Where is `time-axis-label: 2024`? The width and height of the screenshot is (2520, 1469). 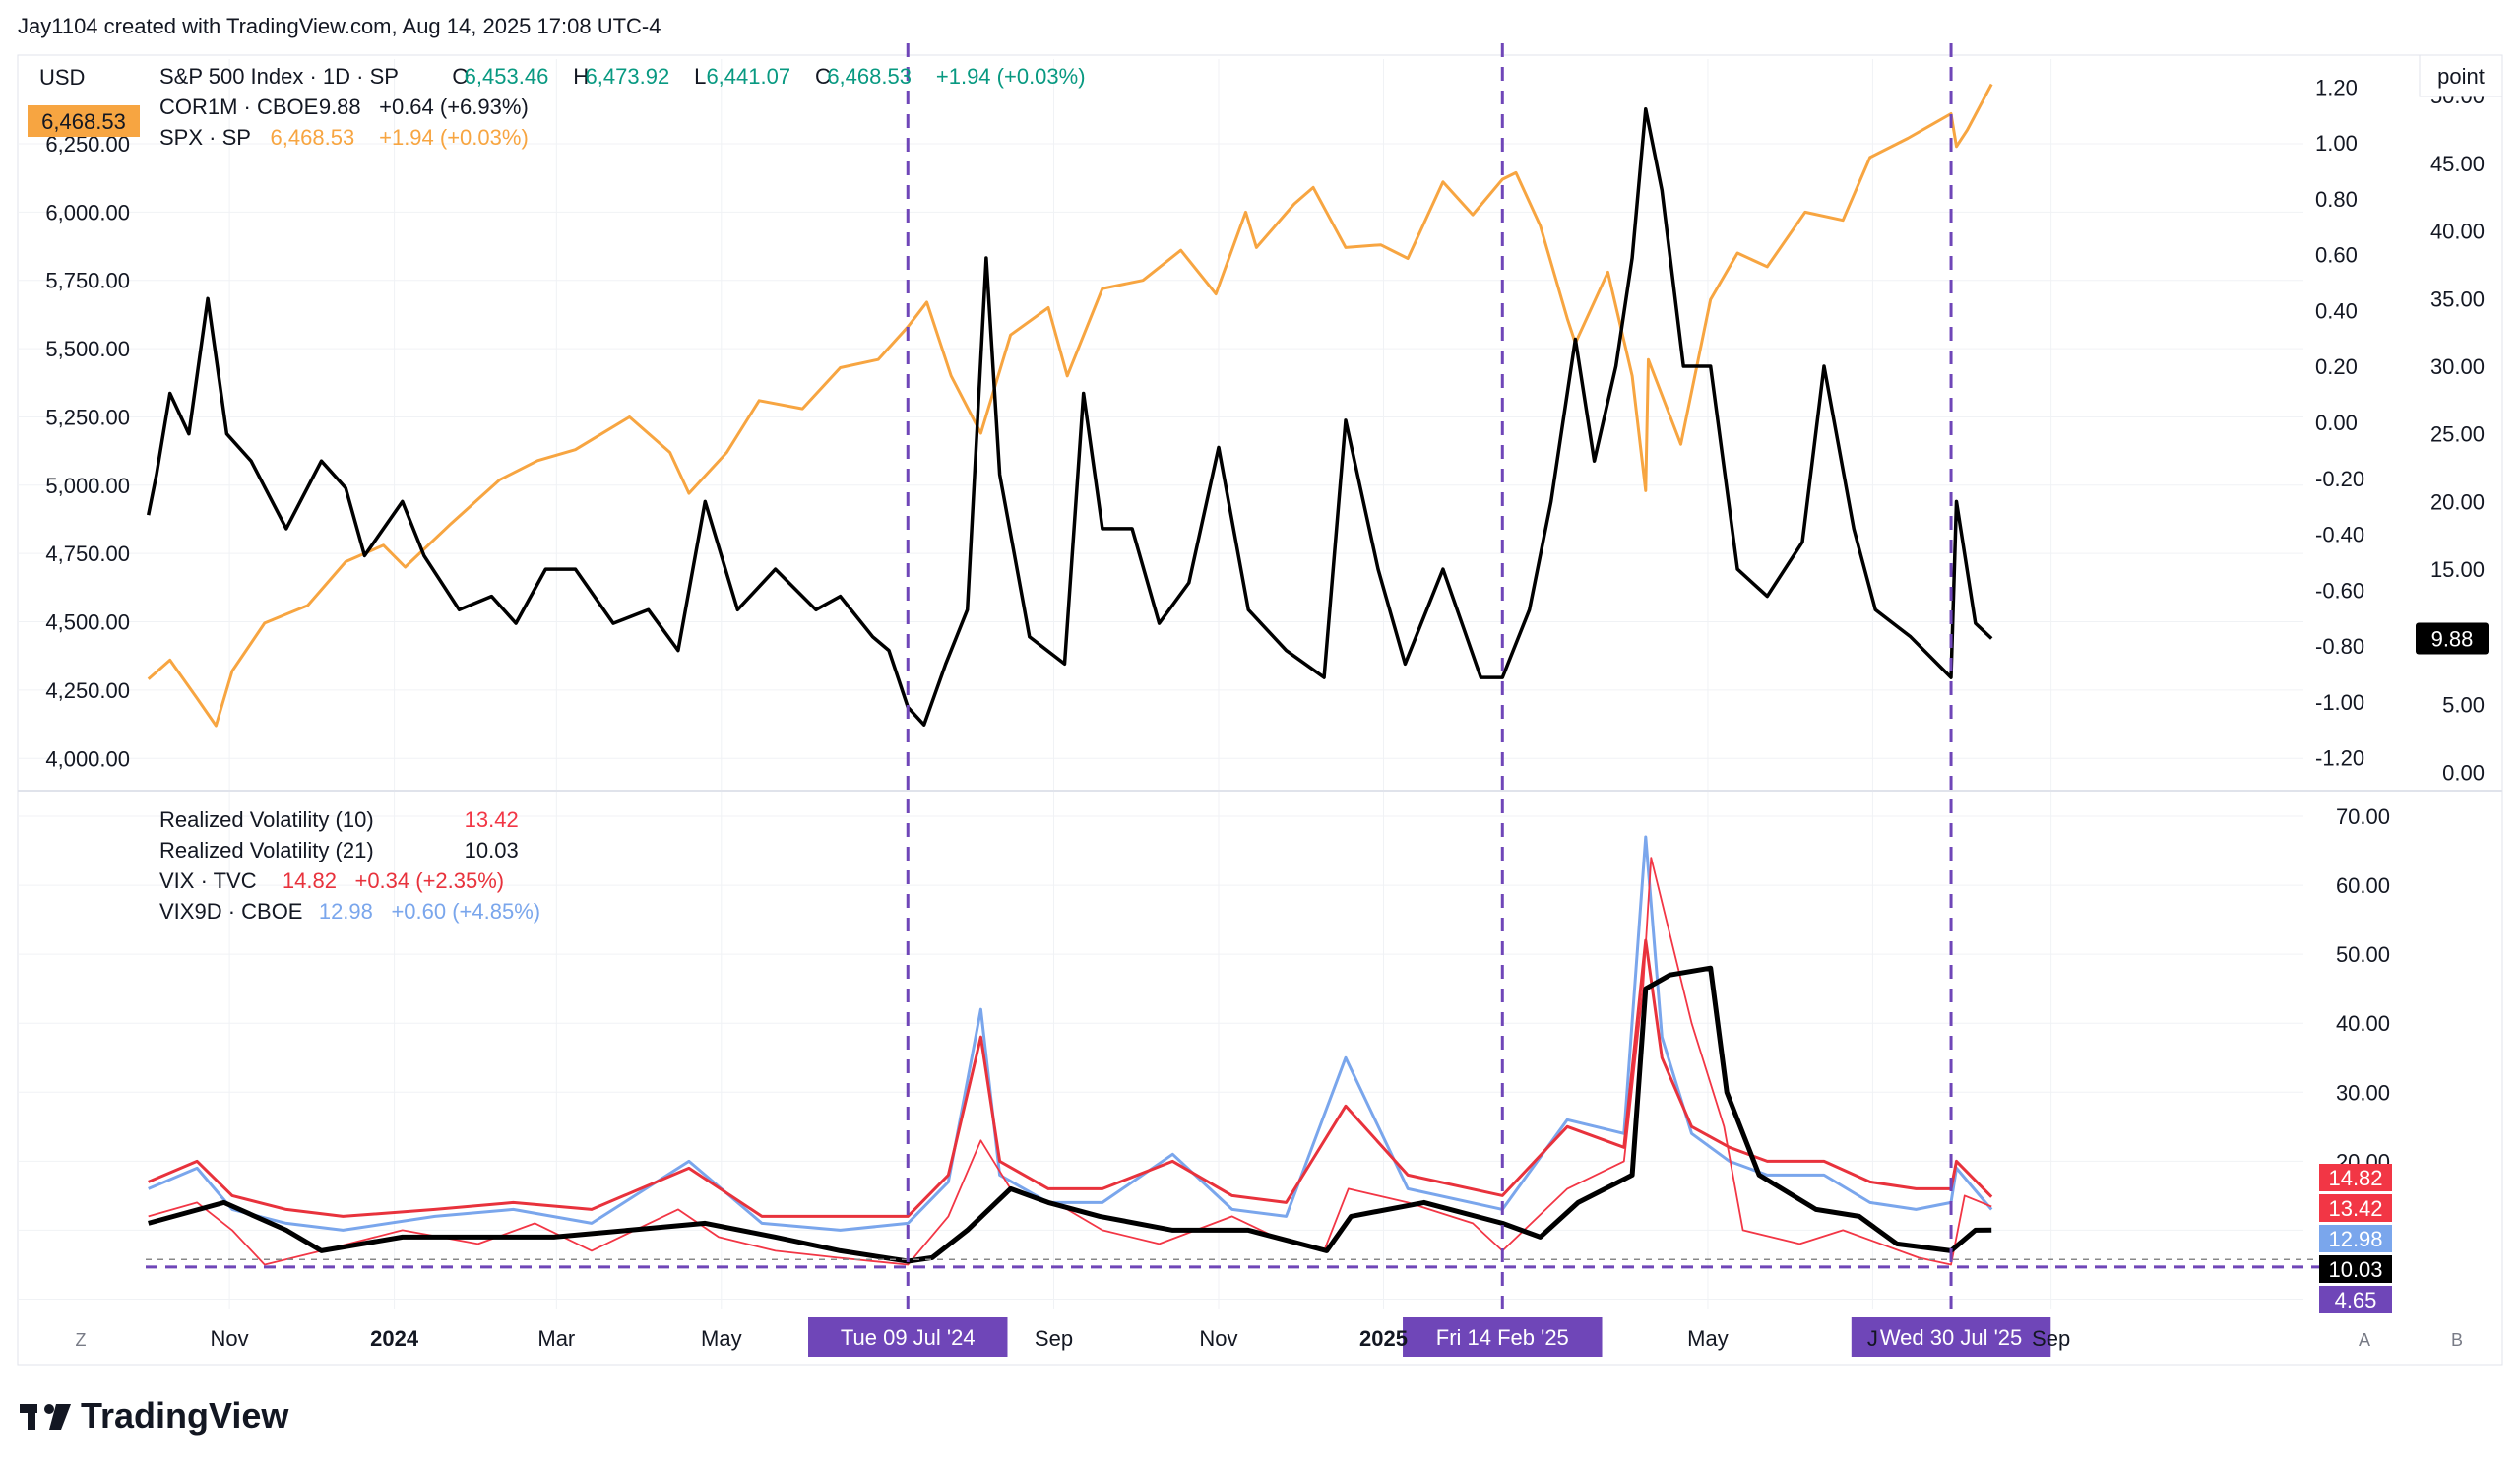 time-axis-label: 2024 is located at coordinates (394, 1339).